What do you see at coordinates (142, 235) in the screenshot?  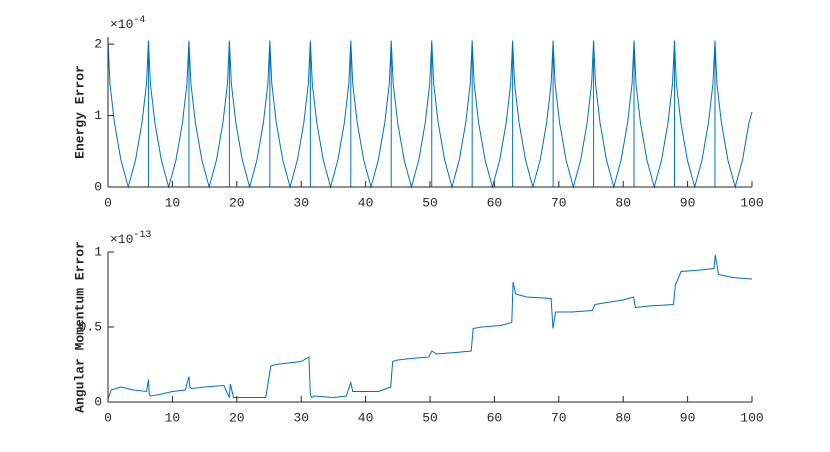 I see `exponent-power: -13` at bounding box center [142, 235].